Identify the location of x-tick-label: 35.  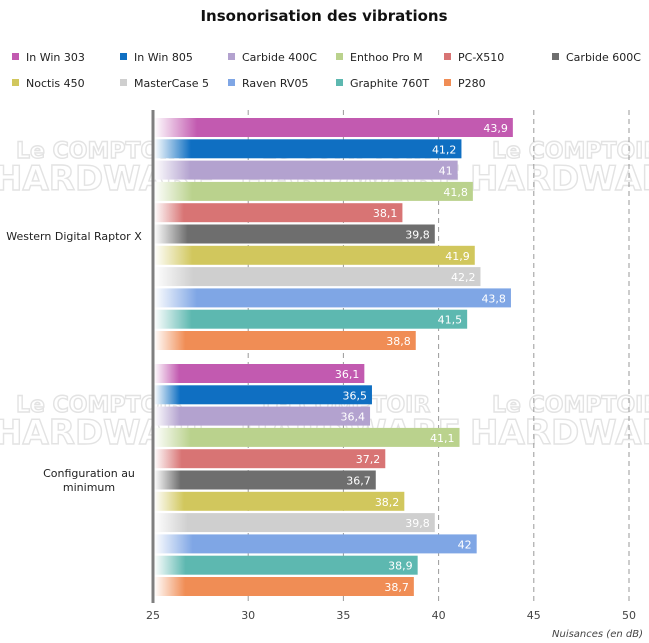
(343, 615).